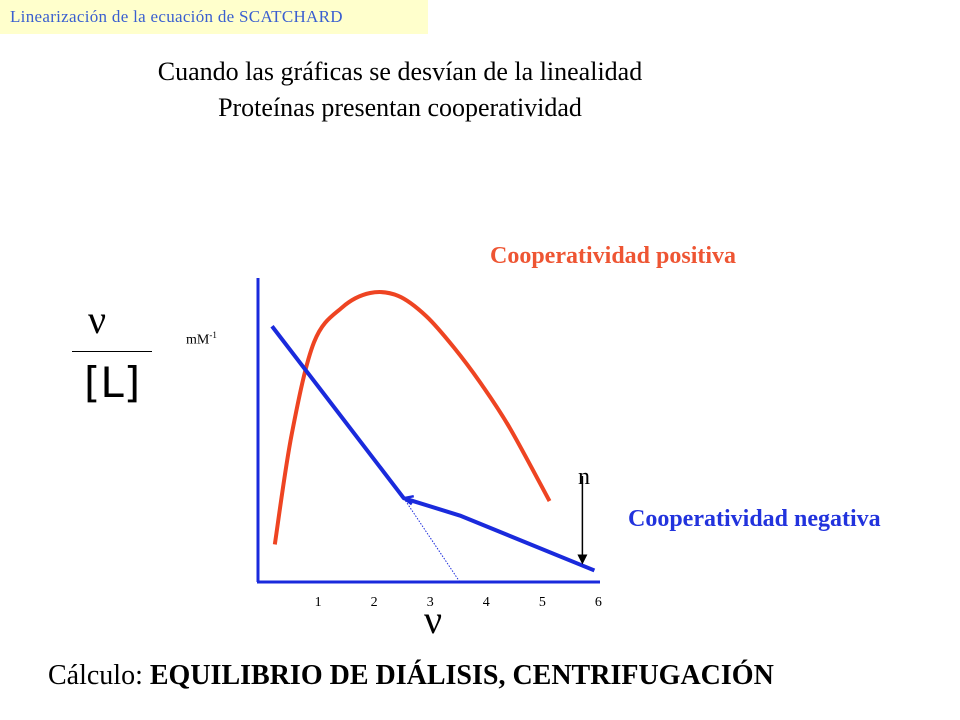 The height and width of the screenshot is (720, 960). Describe the element at coordinates (461, 675) in the screenshot. I see `calc-methods: EQUILIBRIO DE DIÁLISIS, CENTRIFUGACIÓN` at that location.